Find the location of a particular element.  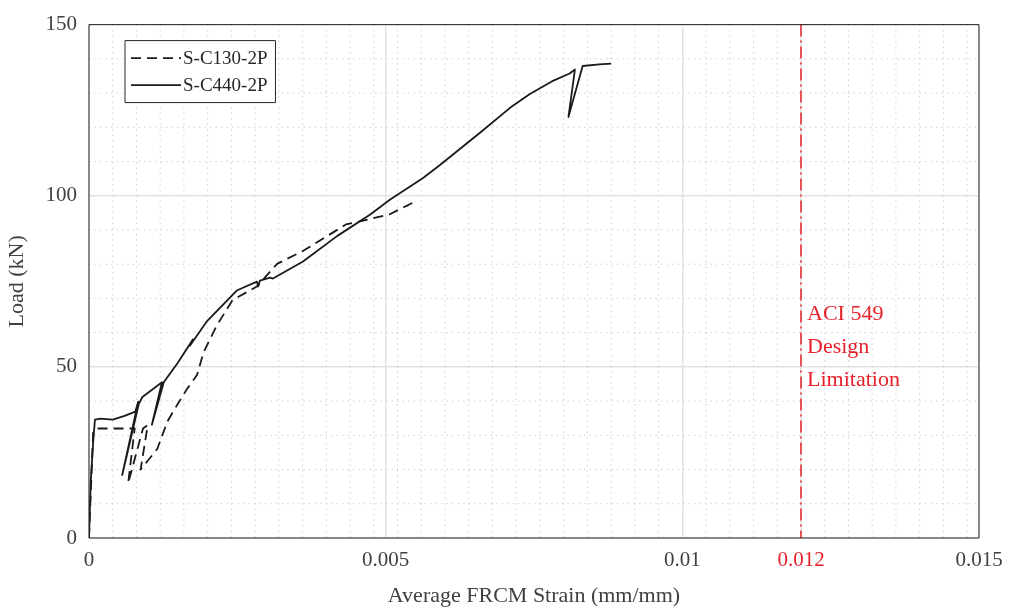

y-axis-title: Load (kN) is located at coordinates (15, 281).